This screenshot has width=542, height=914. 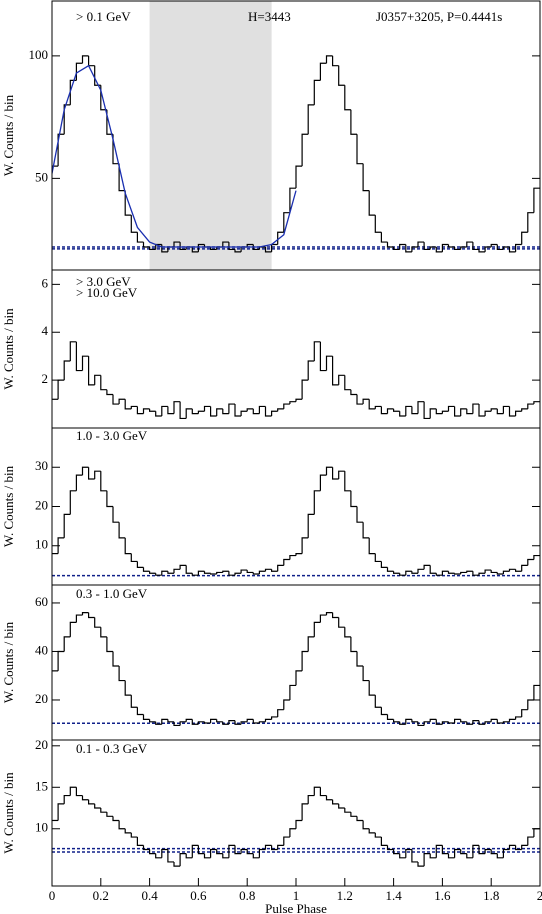 What do you see at coordinates (41, 649) in the screenshot?
I see `y-tick-label: 40` at bounding box center [41, 649].